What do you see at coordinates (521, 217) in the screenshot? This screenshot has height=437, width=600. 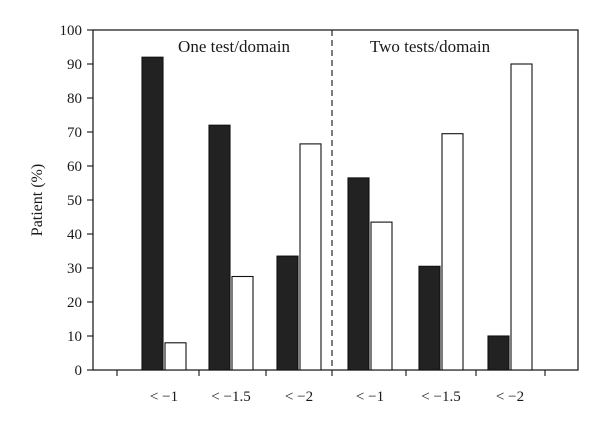 I see `bar-white-p2-c3` at bounding box center [521, 217].